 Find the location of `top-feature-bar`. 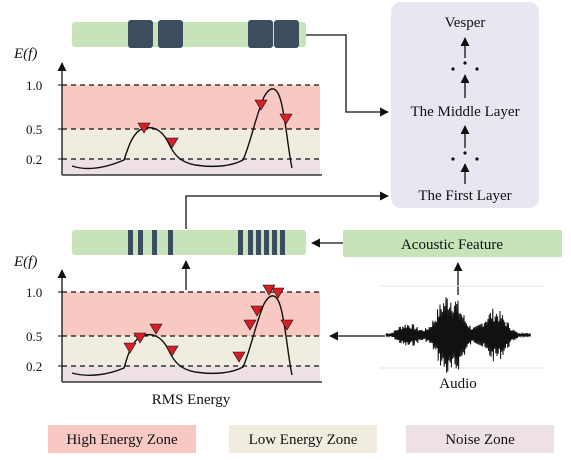

top-feature-bar is located at coordinates (189, 34).